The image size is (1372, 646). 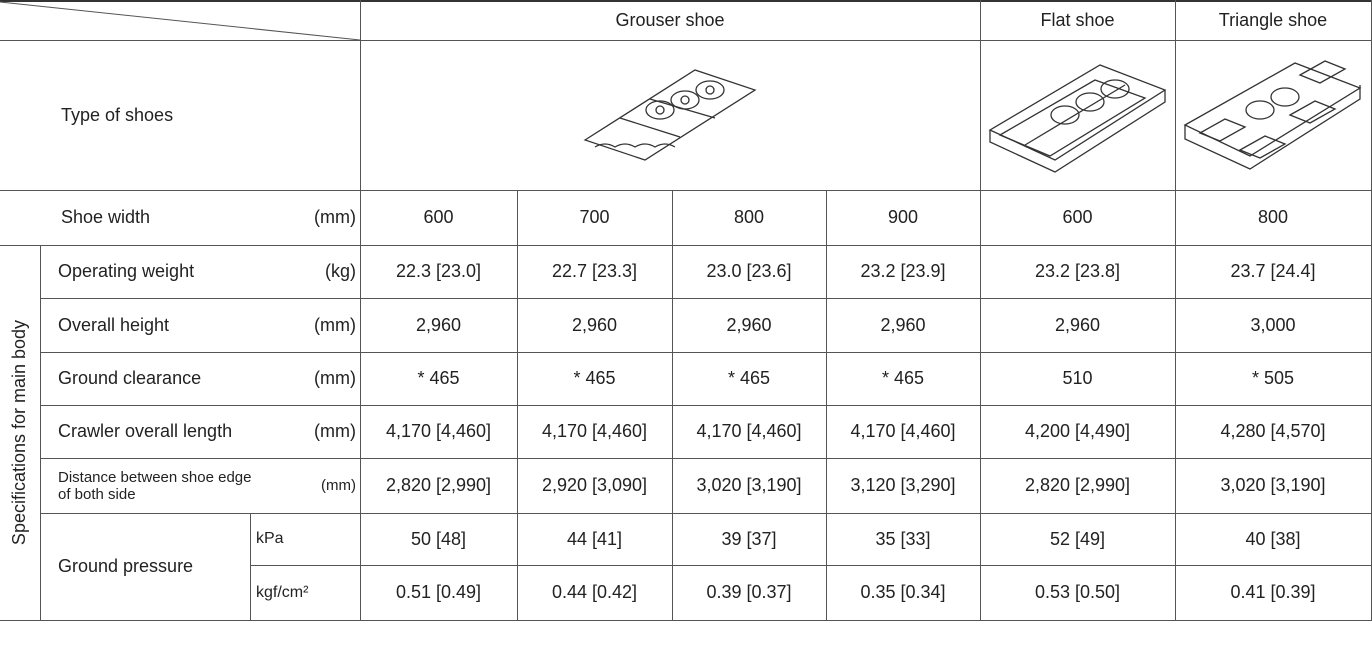 I want to click on grouser-shoe-image, so click(x=670, y=115).